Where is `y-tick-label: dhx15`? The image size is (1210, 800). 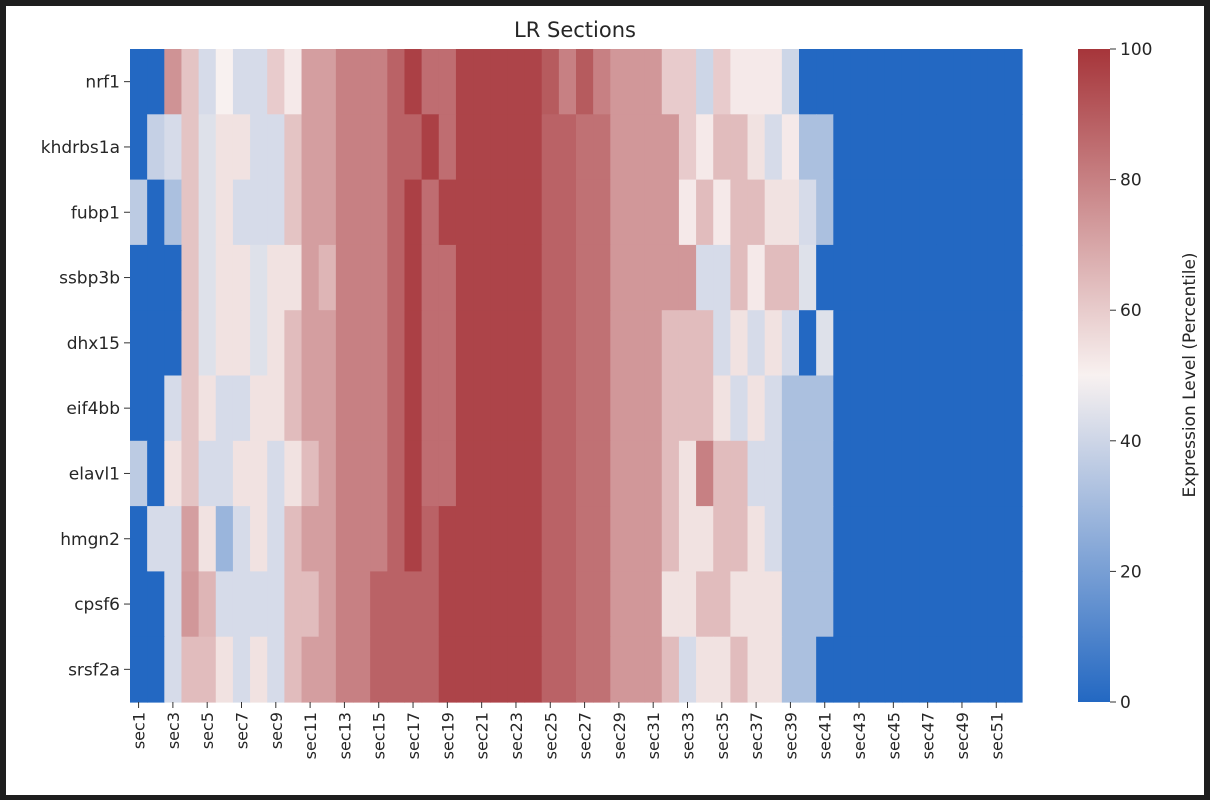
y-tick-label: dhx15 is located at coordinates (93, 344).